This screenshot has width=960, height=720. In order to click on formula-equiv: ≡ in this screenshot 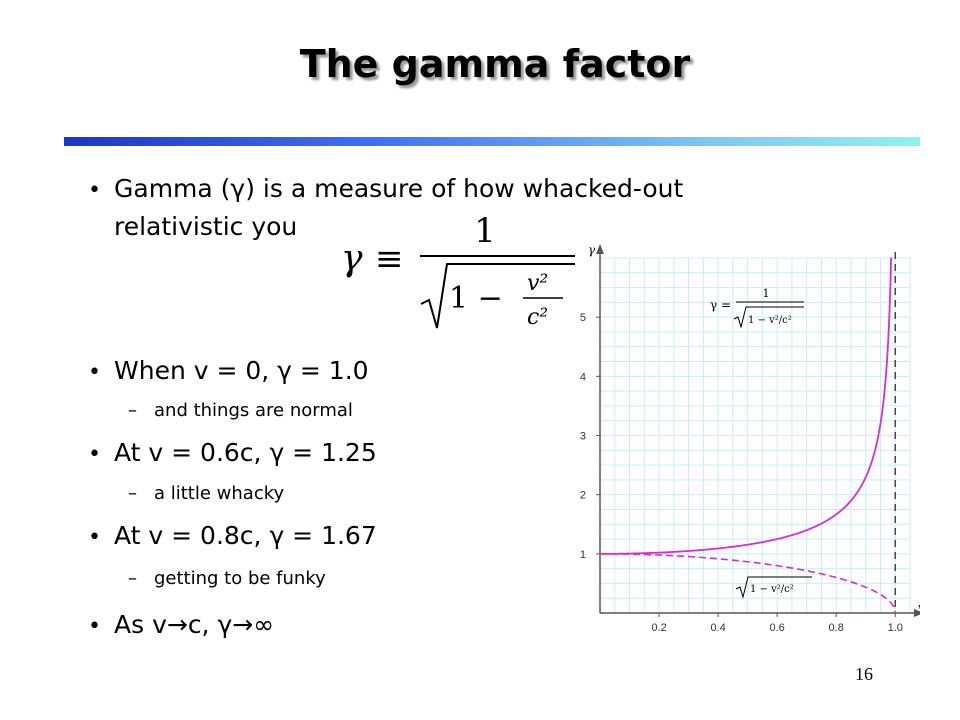, I will do `click(389, 259)`.